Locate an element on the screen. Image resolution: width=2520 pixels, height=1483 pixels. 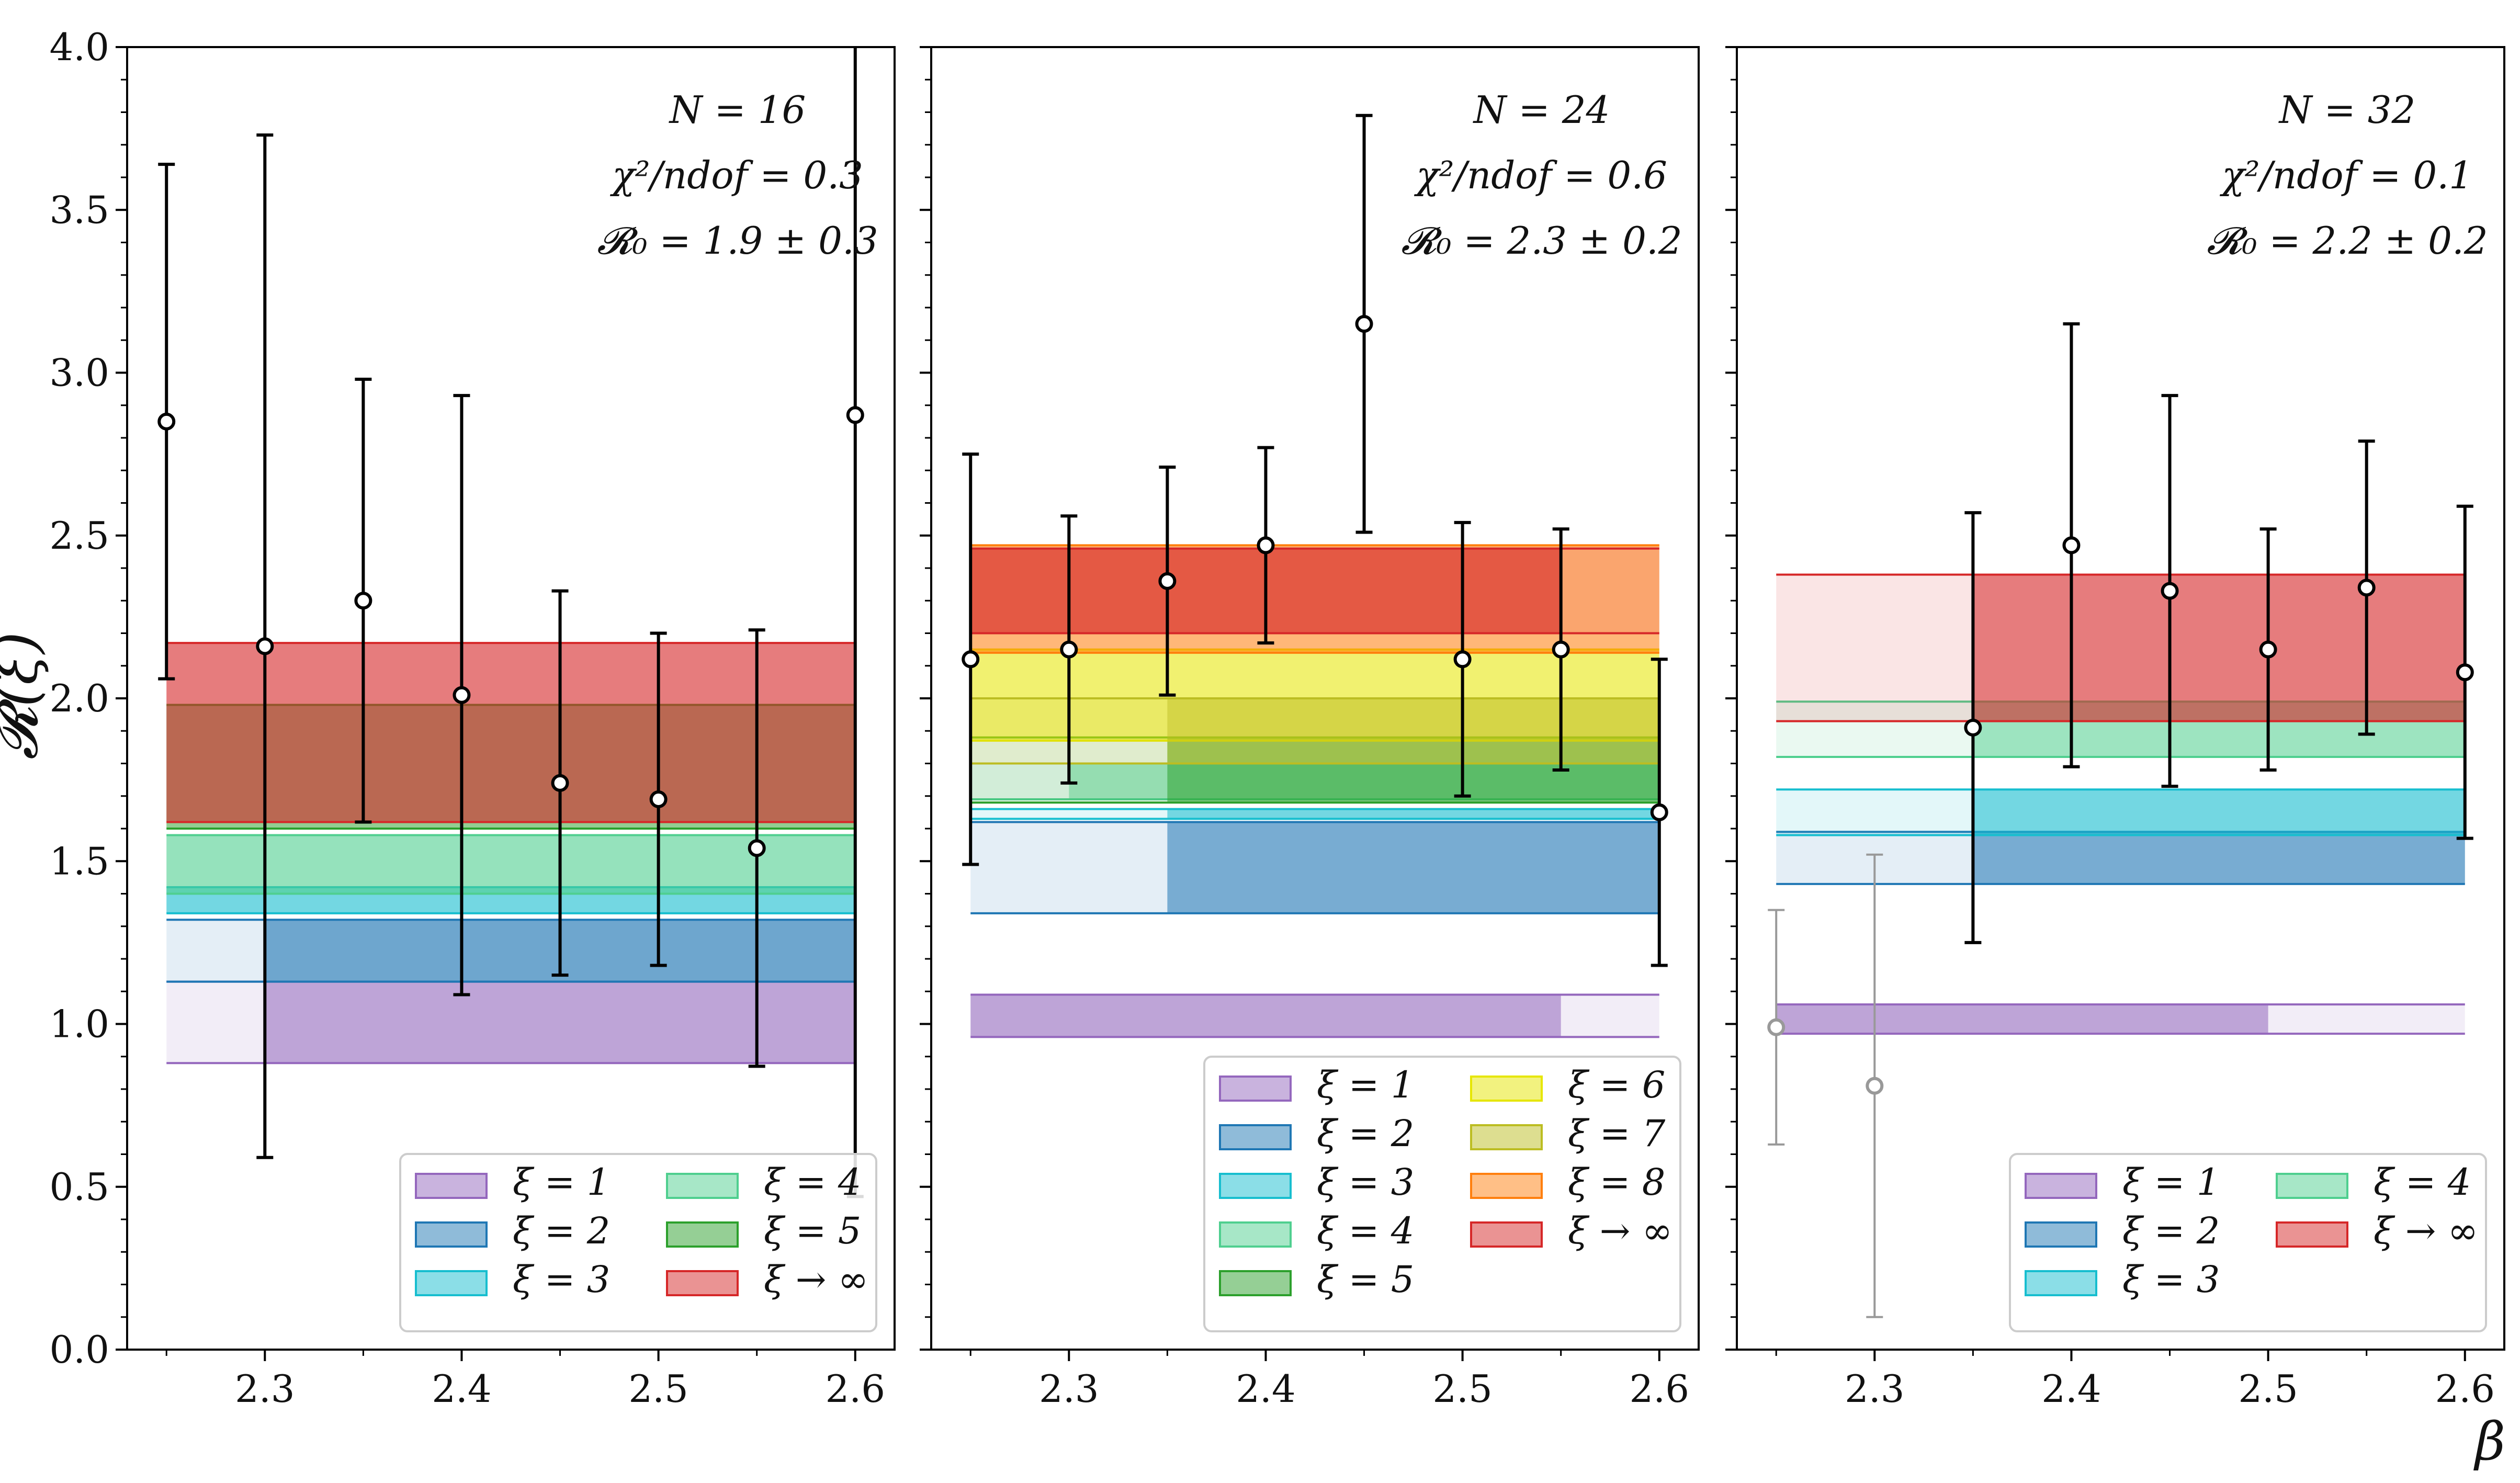
legend-box is located at coordinates (2248, 1242).